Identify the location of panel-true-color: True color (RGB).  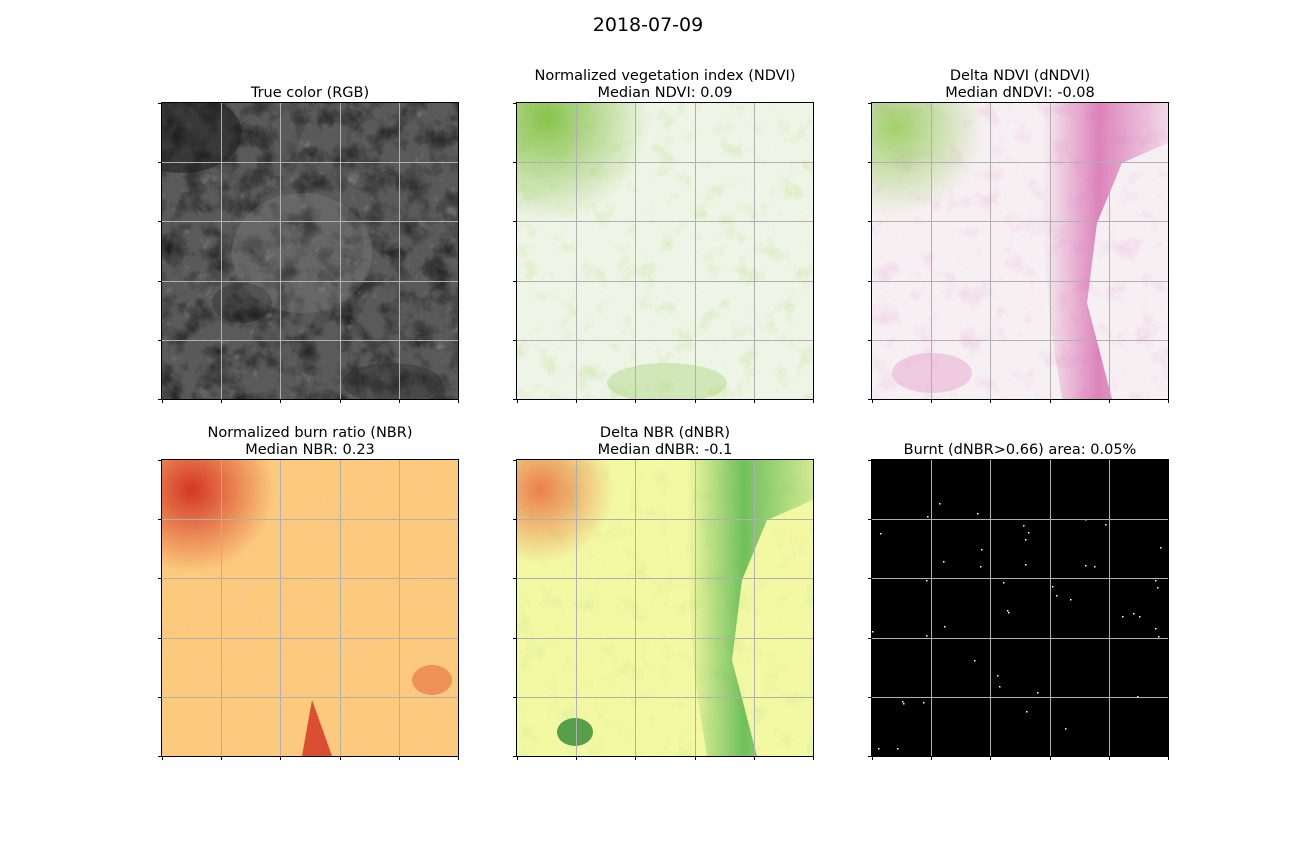
(308, 244).